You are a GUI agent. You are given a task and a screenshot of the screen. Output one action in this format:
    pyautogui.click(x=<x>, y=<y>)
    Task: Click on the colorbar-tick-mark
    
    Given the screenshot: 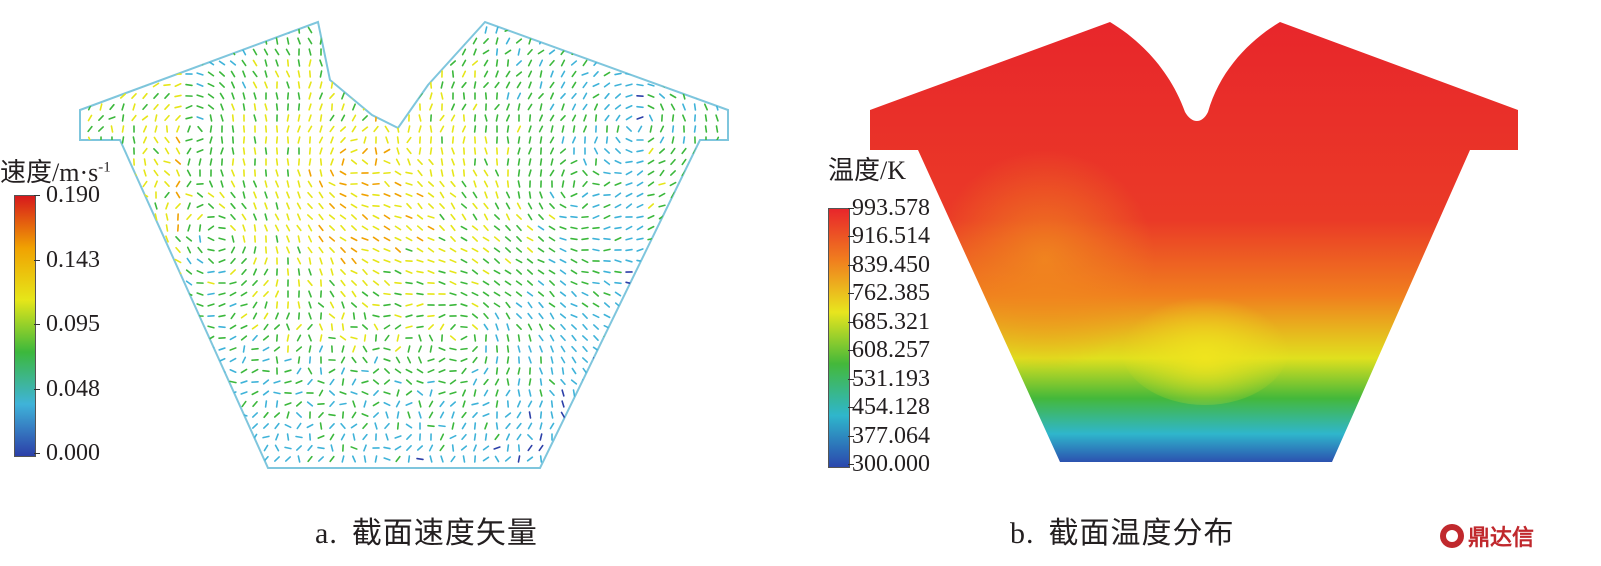 What is the action you would take?
    pyautogui.click(x=851, y=464)
    